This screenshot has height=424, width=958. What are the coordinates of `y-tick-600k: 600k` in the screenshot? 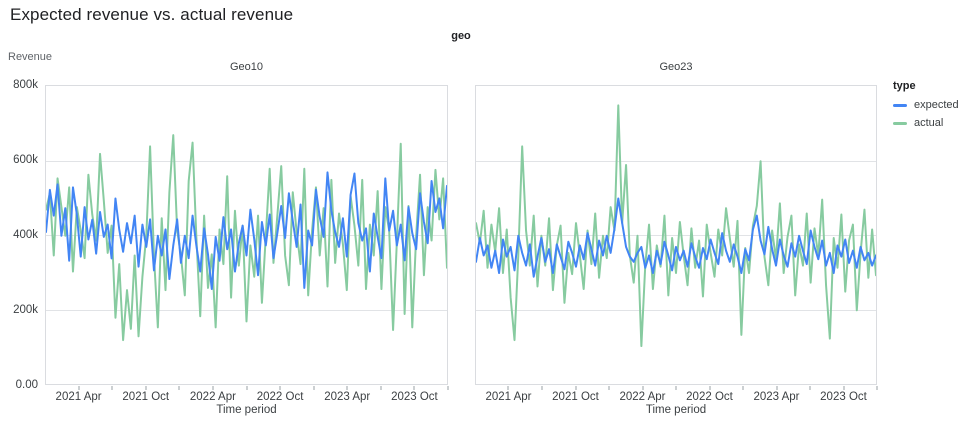 It's located at (25, 160).